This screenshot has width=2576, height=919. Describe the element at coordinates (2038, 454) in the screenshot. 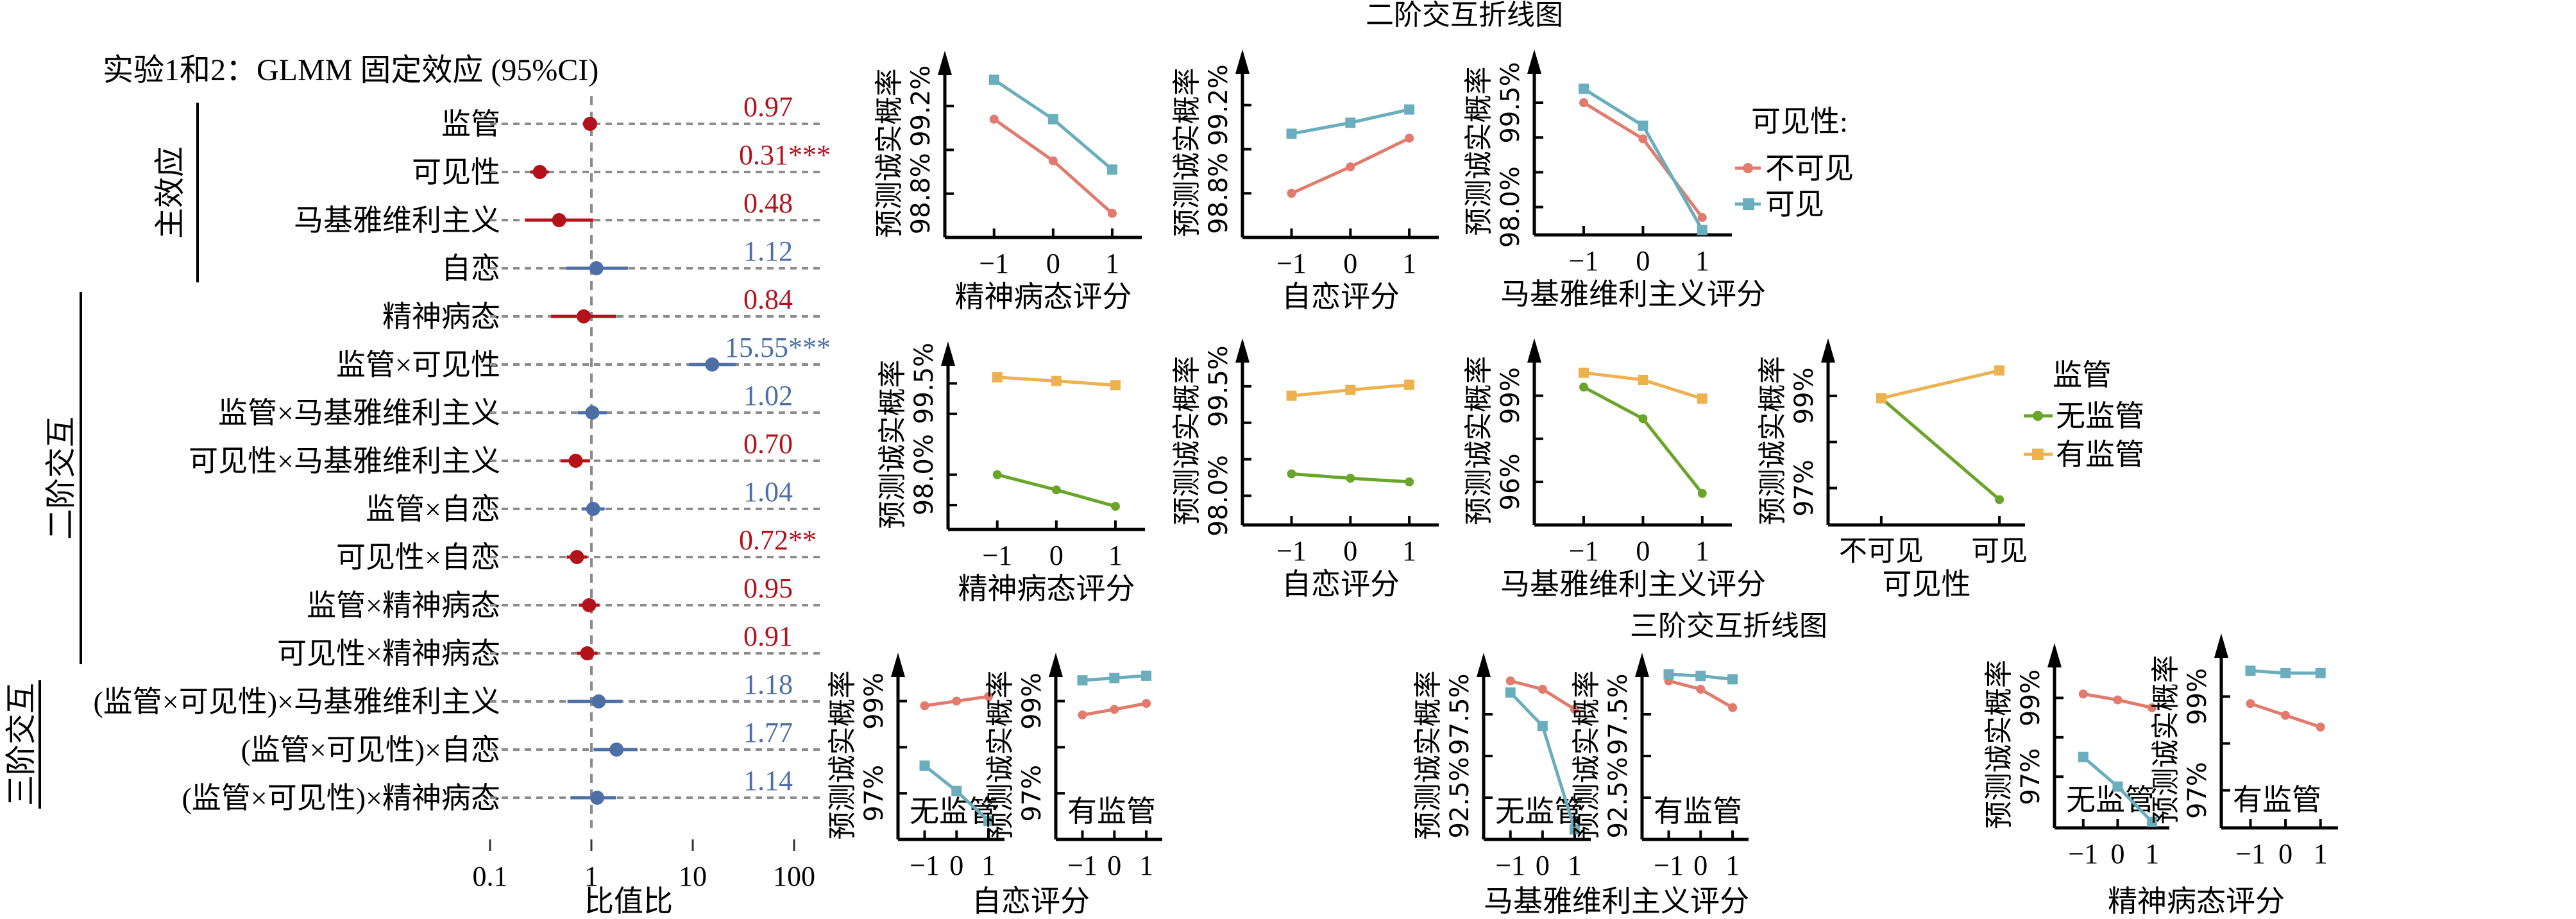

I see `legend-marker-square` at that location.